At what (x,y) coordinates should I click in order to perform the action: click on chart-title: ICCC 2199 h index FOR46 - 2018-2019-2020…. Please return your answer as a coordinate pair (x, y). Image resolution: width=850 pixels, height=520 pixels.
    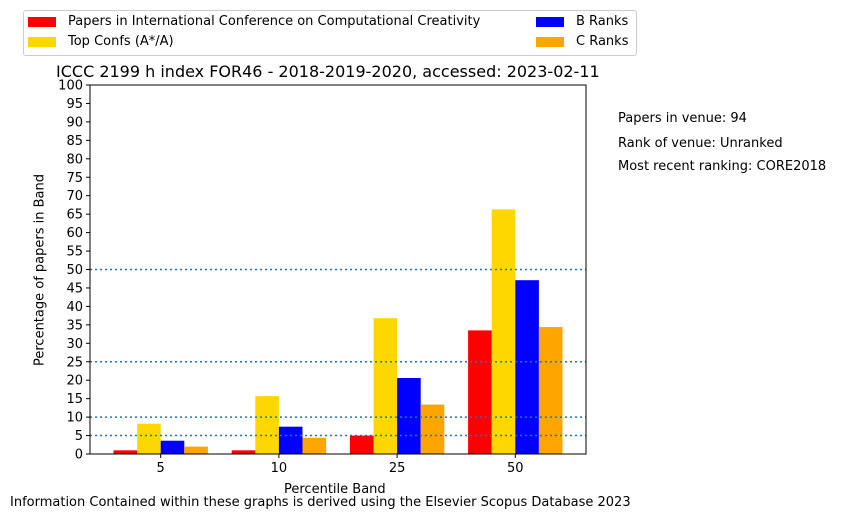
    Looking at the image, I should click on (328, 71).